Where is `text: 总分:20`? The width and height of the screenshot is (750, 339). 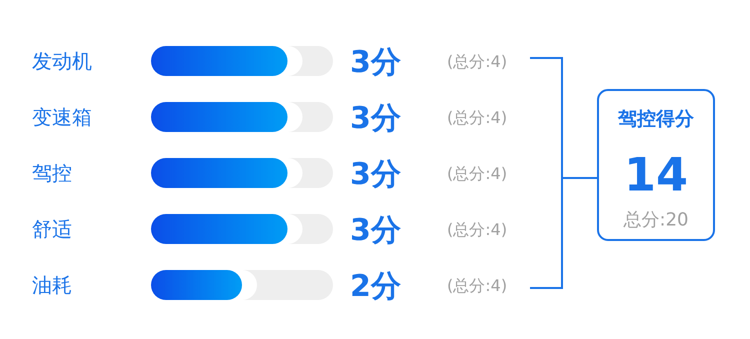
text: 总分:20 is located at coordinates (655, 219).